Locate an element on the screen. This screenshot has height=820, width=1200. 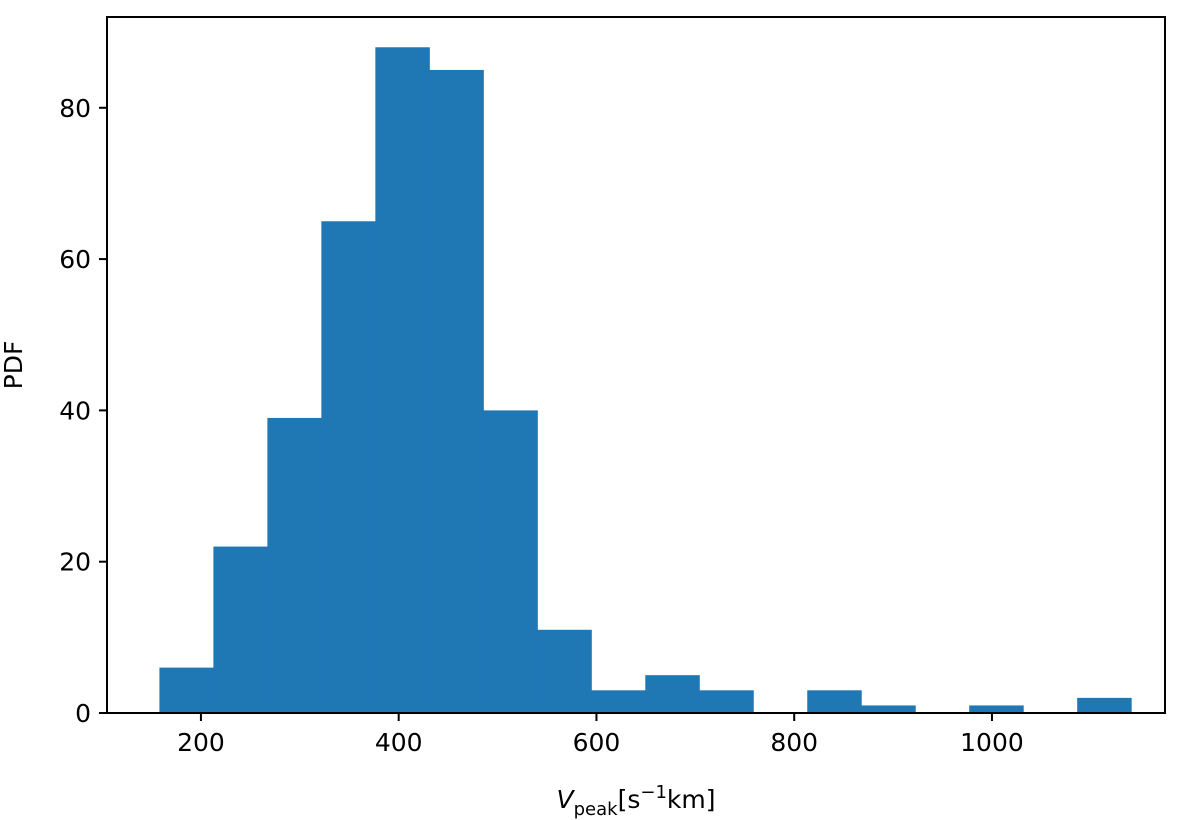
x-axis-ticks: 200 400 600 800 1000 is located at coordinates (600, 735).